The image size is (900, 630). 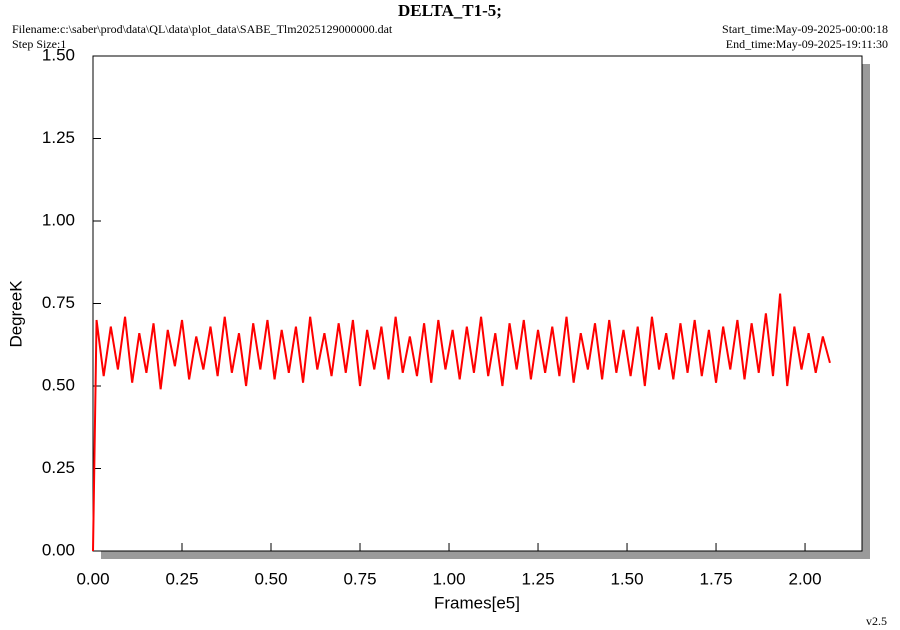 I want to click on x-axis-label: Frames[e5], so click(x=477, y=602).